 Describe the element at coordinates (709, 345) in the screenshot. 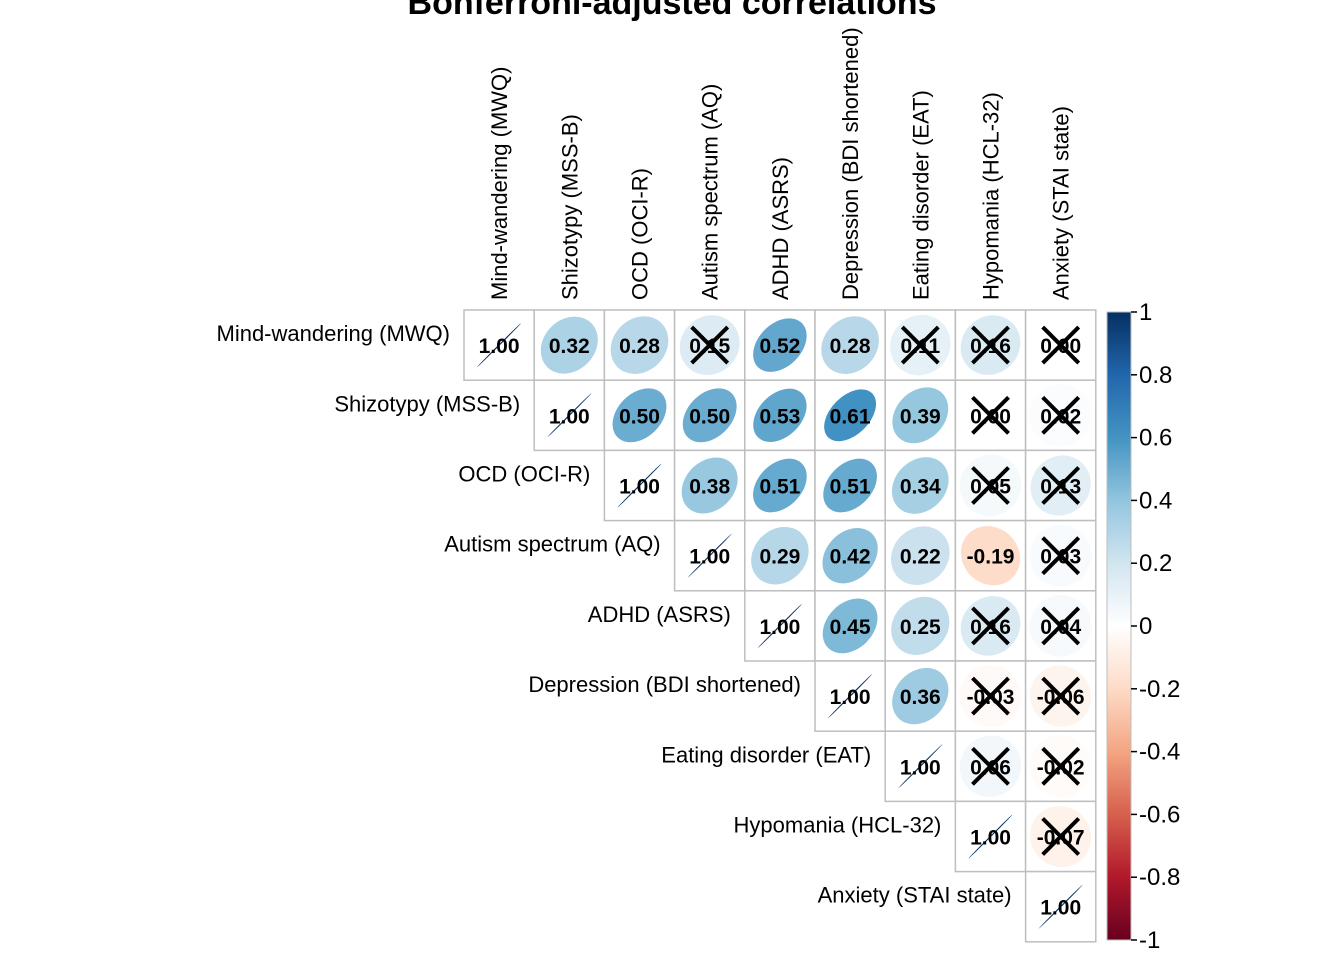

I see `cell-0-3: 0.15` at that location.